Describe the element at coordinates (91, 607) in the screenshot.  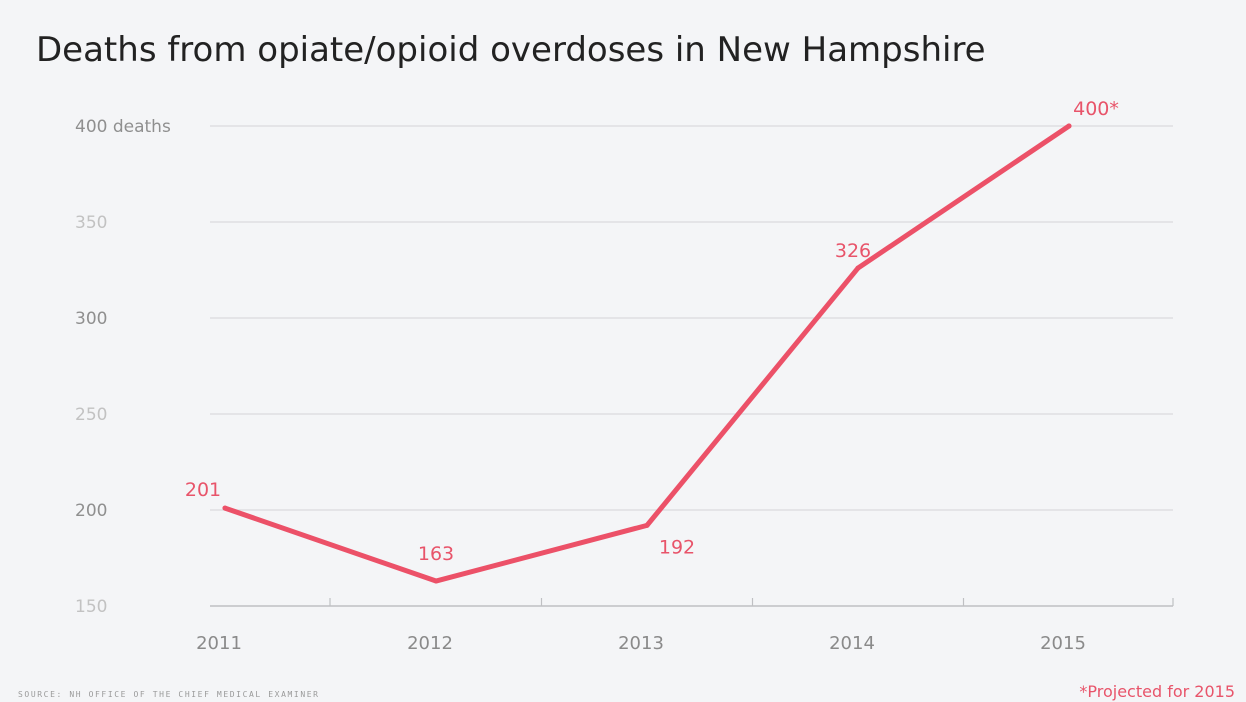
I see `y-tick-label: 150` at that location.